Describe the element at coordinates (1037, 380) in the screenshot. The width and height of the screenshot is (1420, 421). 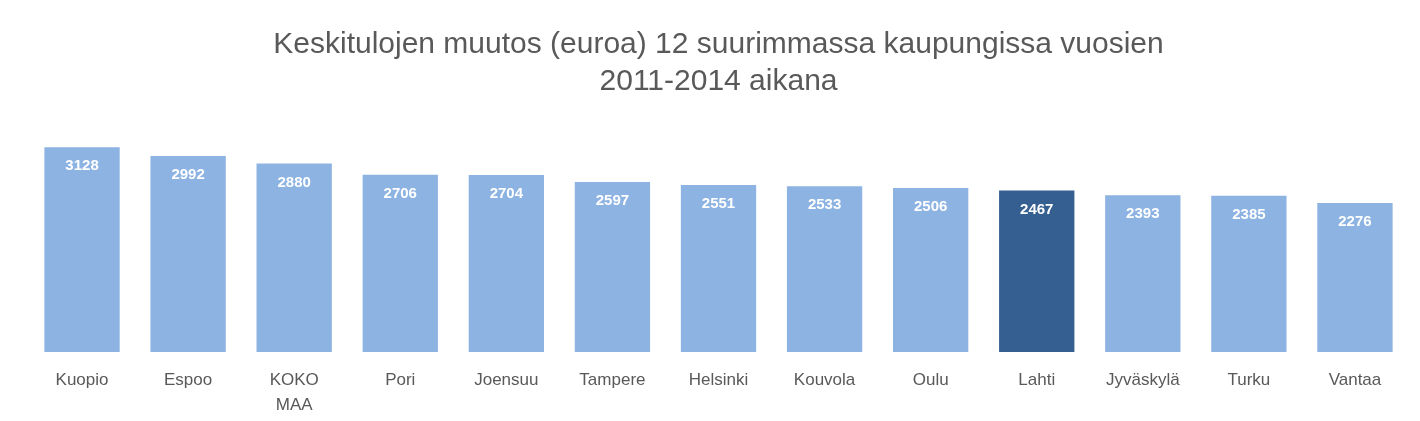
I see `x-tick-label: Lahti` at that location.